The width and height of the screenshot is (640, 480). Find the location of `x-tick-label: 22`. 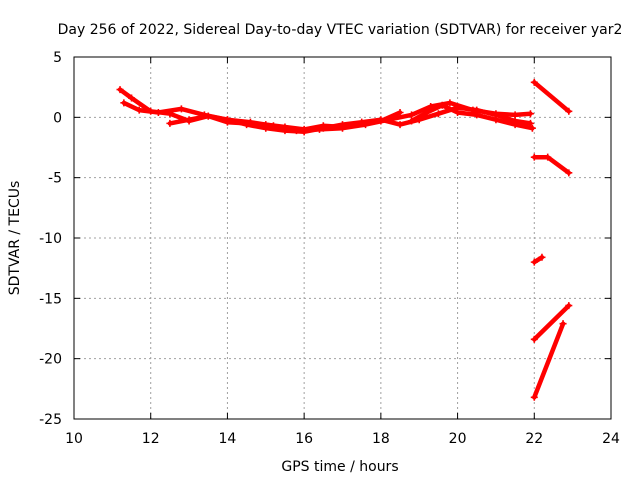

x-tick-label: 22 is located at coordinates (534, 439).